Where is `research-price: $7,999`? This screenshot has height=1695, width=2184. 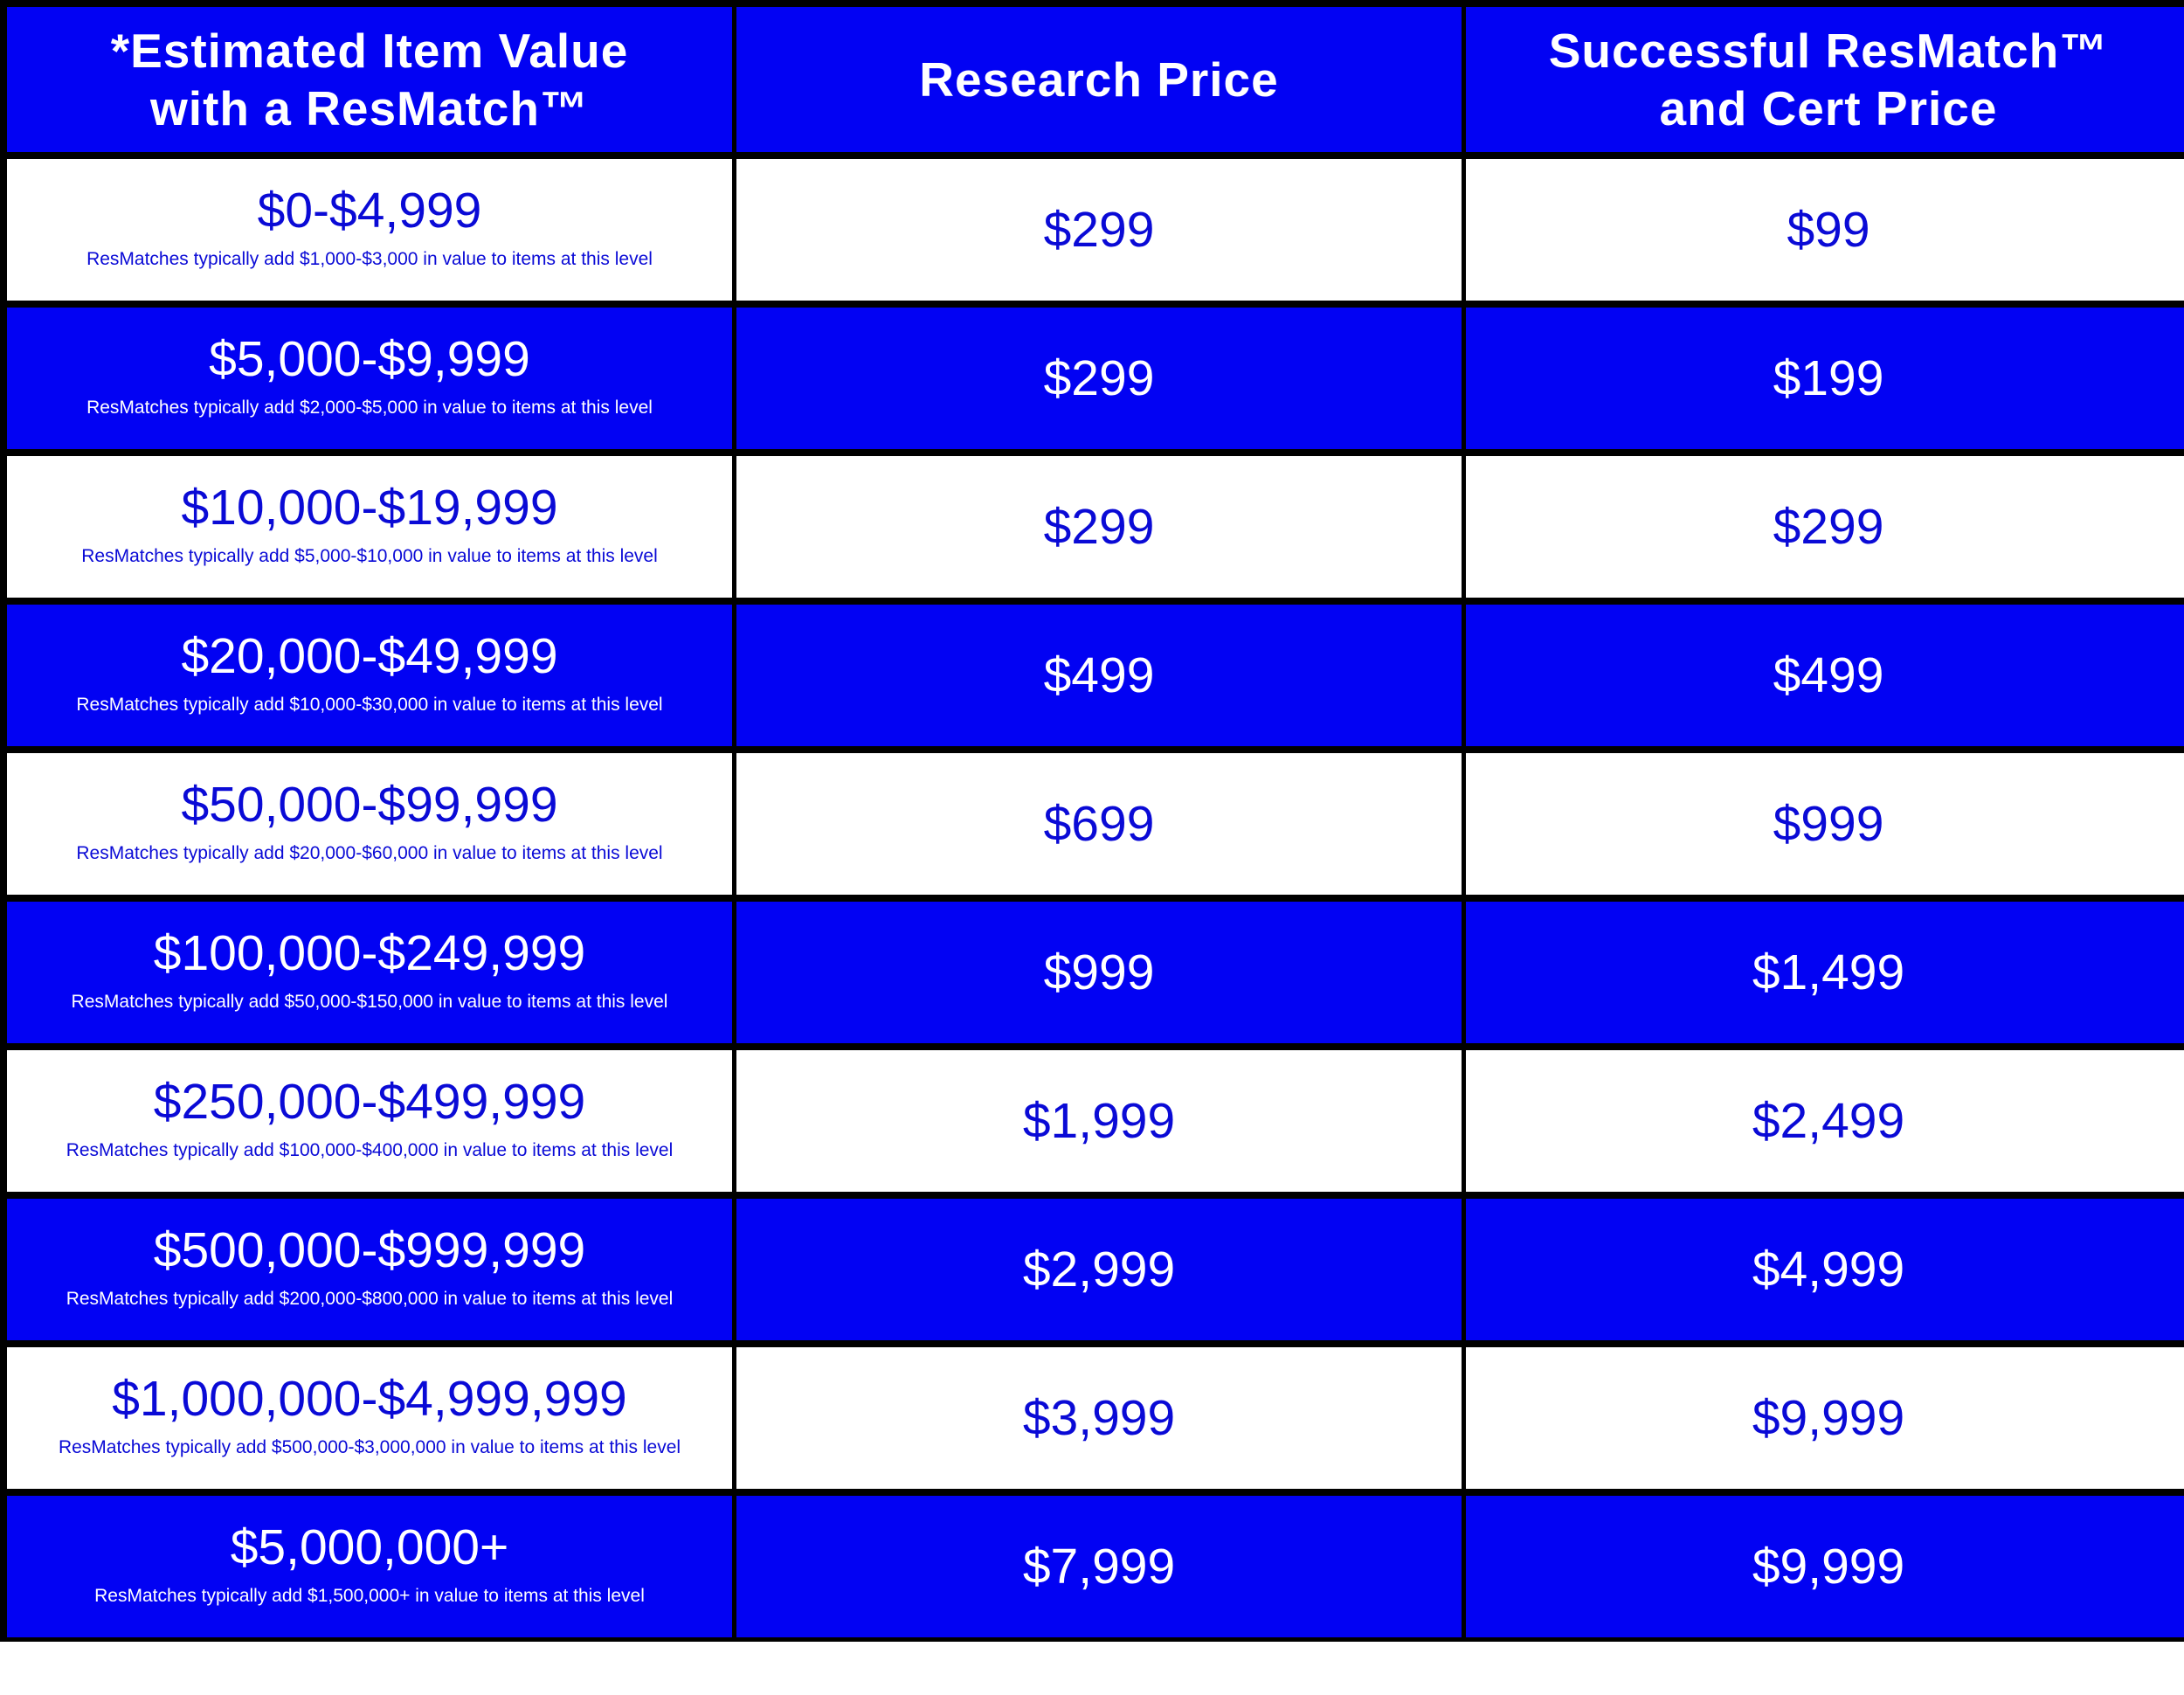 research-price: $7,999 is located at coordinates (1099, 1567).